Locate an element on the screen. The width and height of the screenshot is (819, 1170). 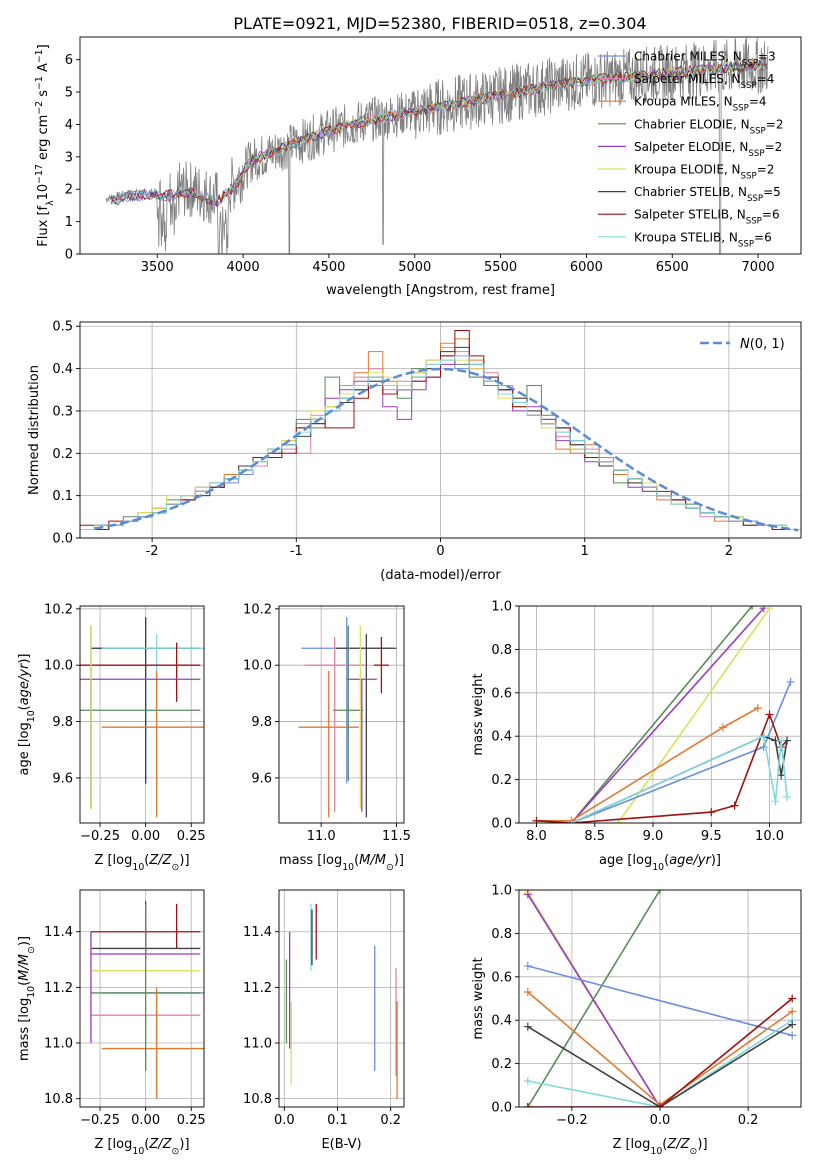
frame-age_vs_Z: −0.25 0.00 0.25 9.6 9.8 10.0 10.2 is located at coordinates (125, 723).